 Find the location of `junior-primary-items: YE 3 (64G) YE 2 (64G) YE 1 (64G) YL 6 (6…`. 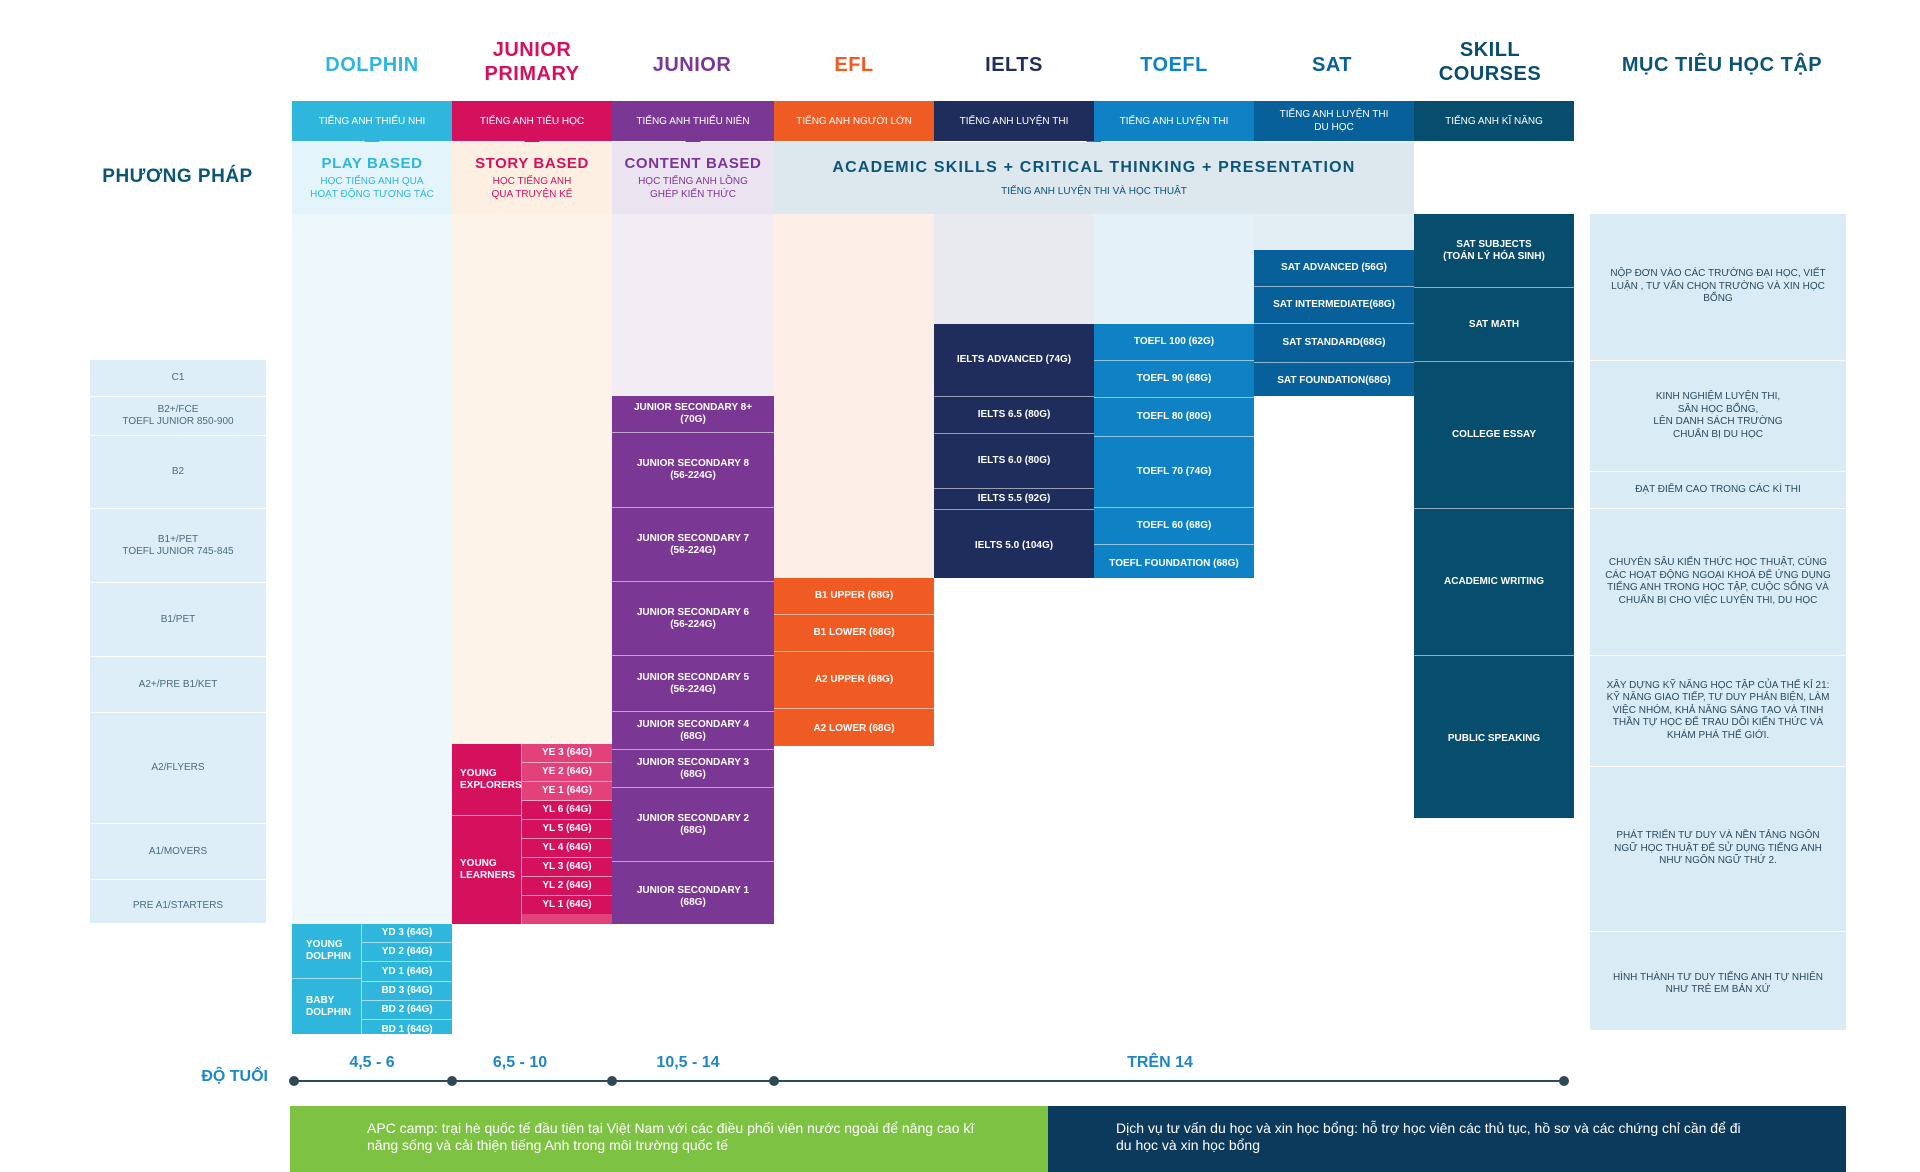

junior-primary-items: YE 3 (64G) YE 2 (64G) YE 1 (64G) YL 6 (6… is located at coordinates (567, 834).